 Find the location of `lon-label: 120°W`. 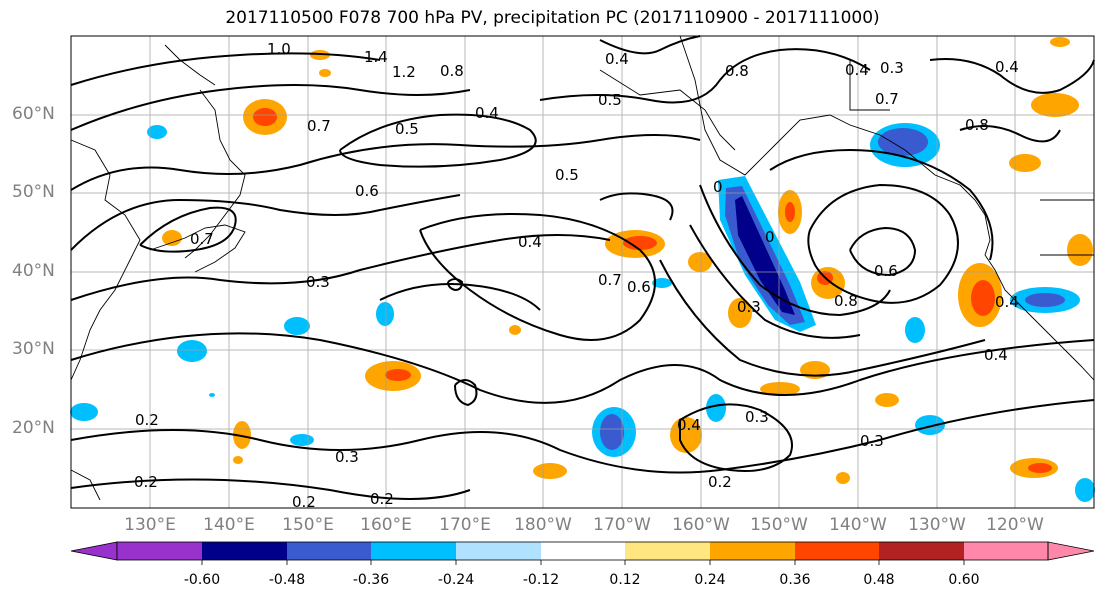

lon-label: 120°W is located at coordinates (1015, 525).